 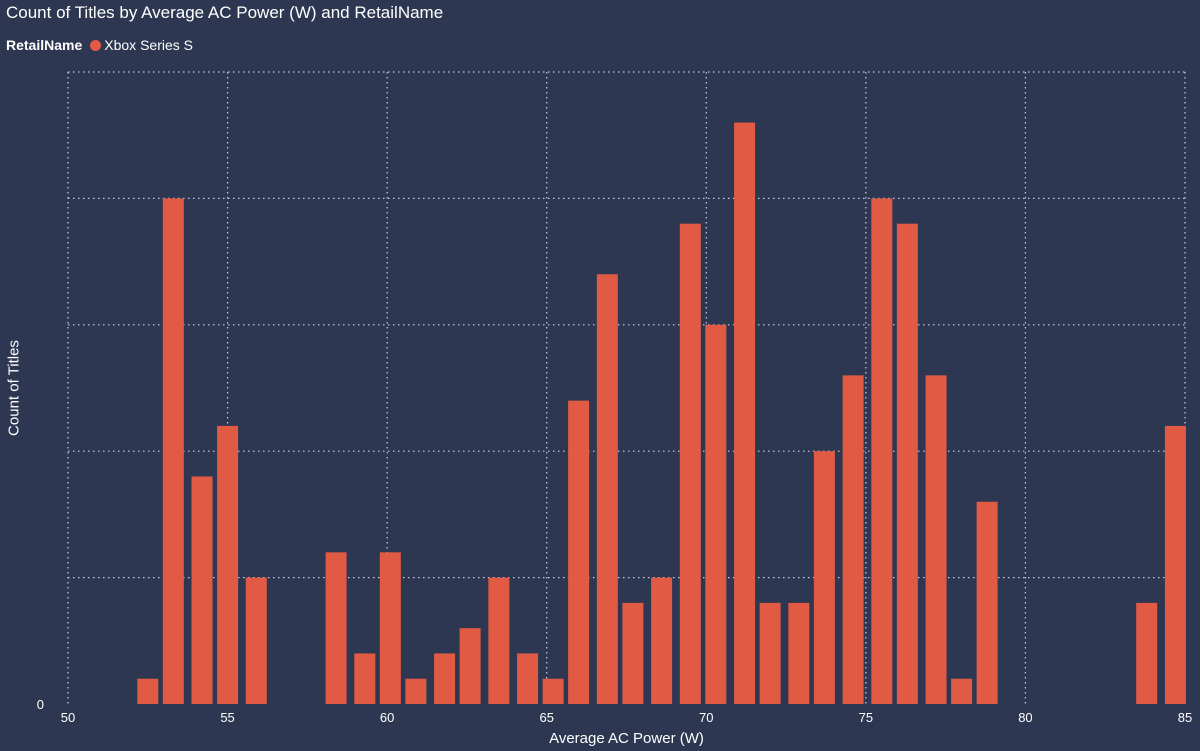 I want to click on legend: RetailName Xbox Series S, so click(x=99, y=45).